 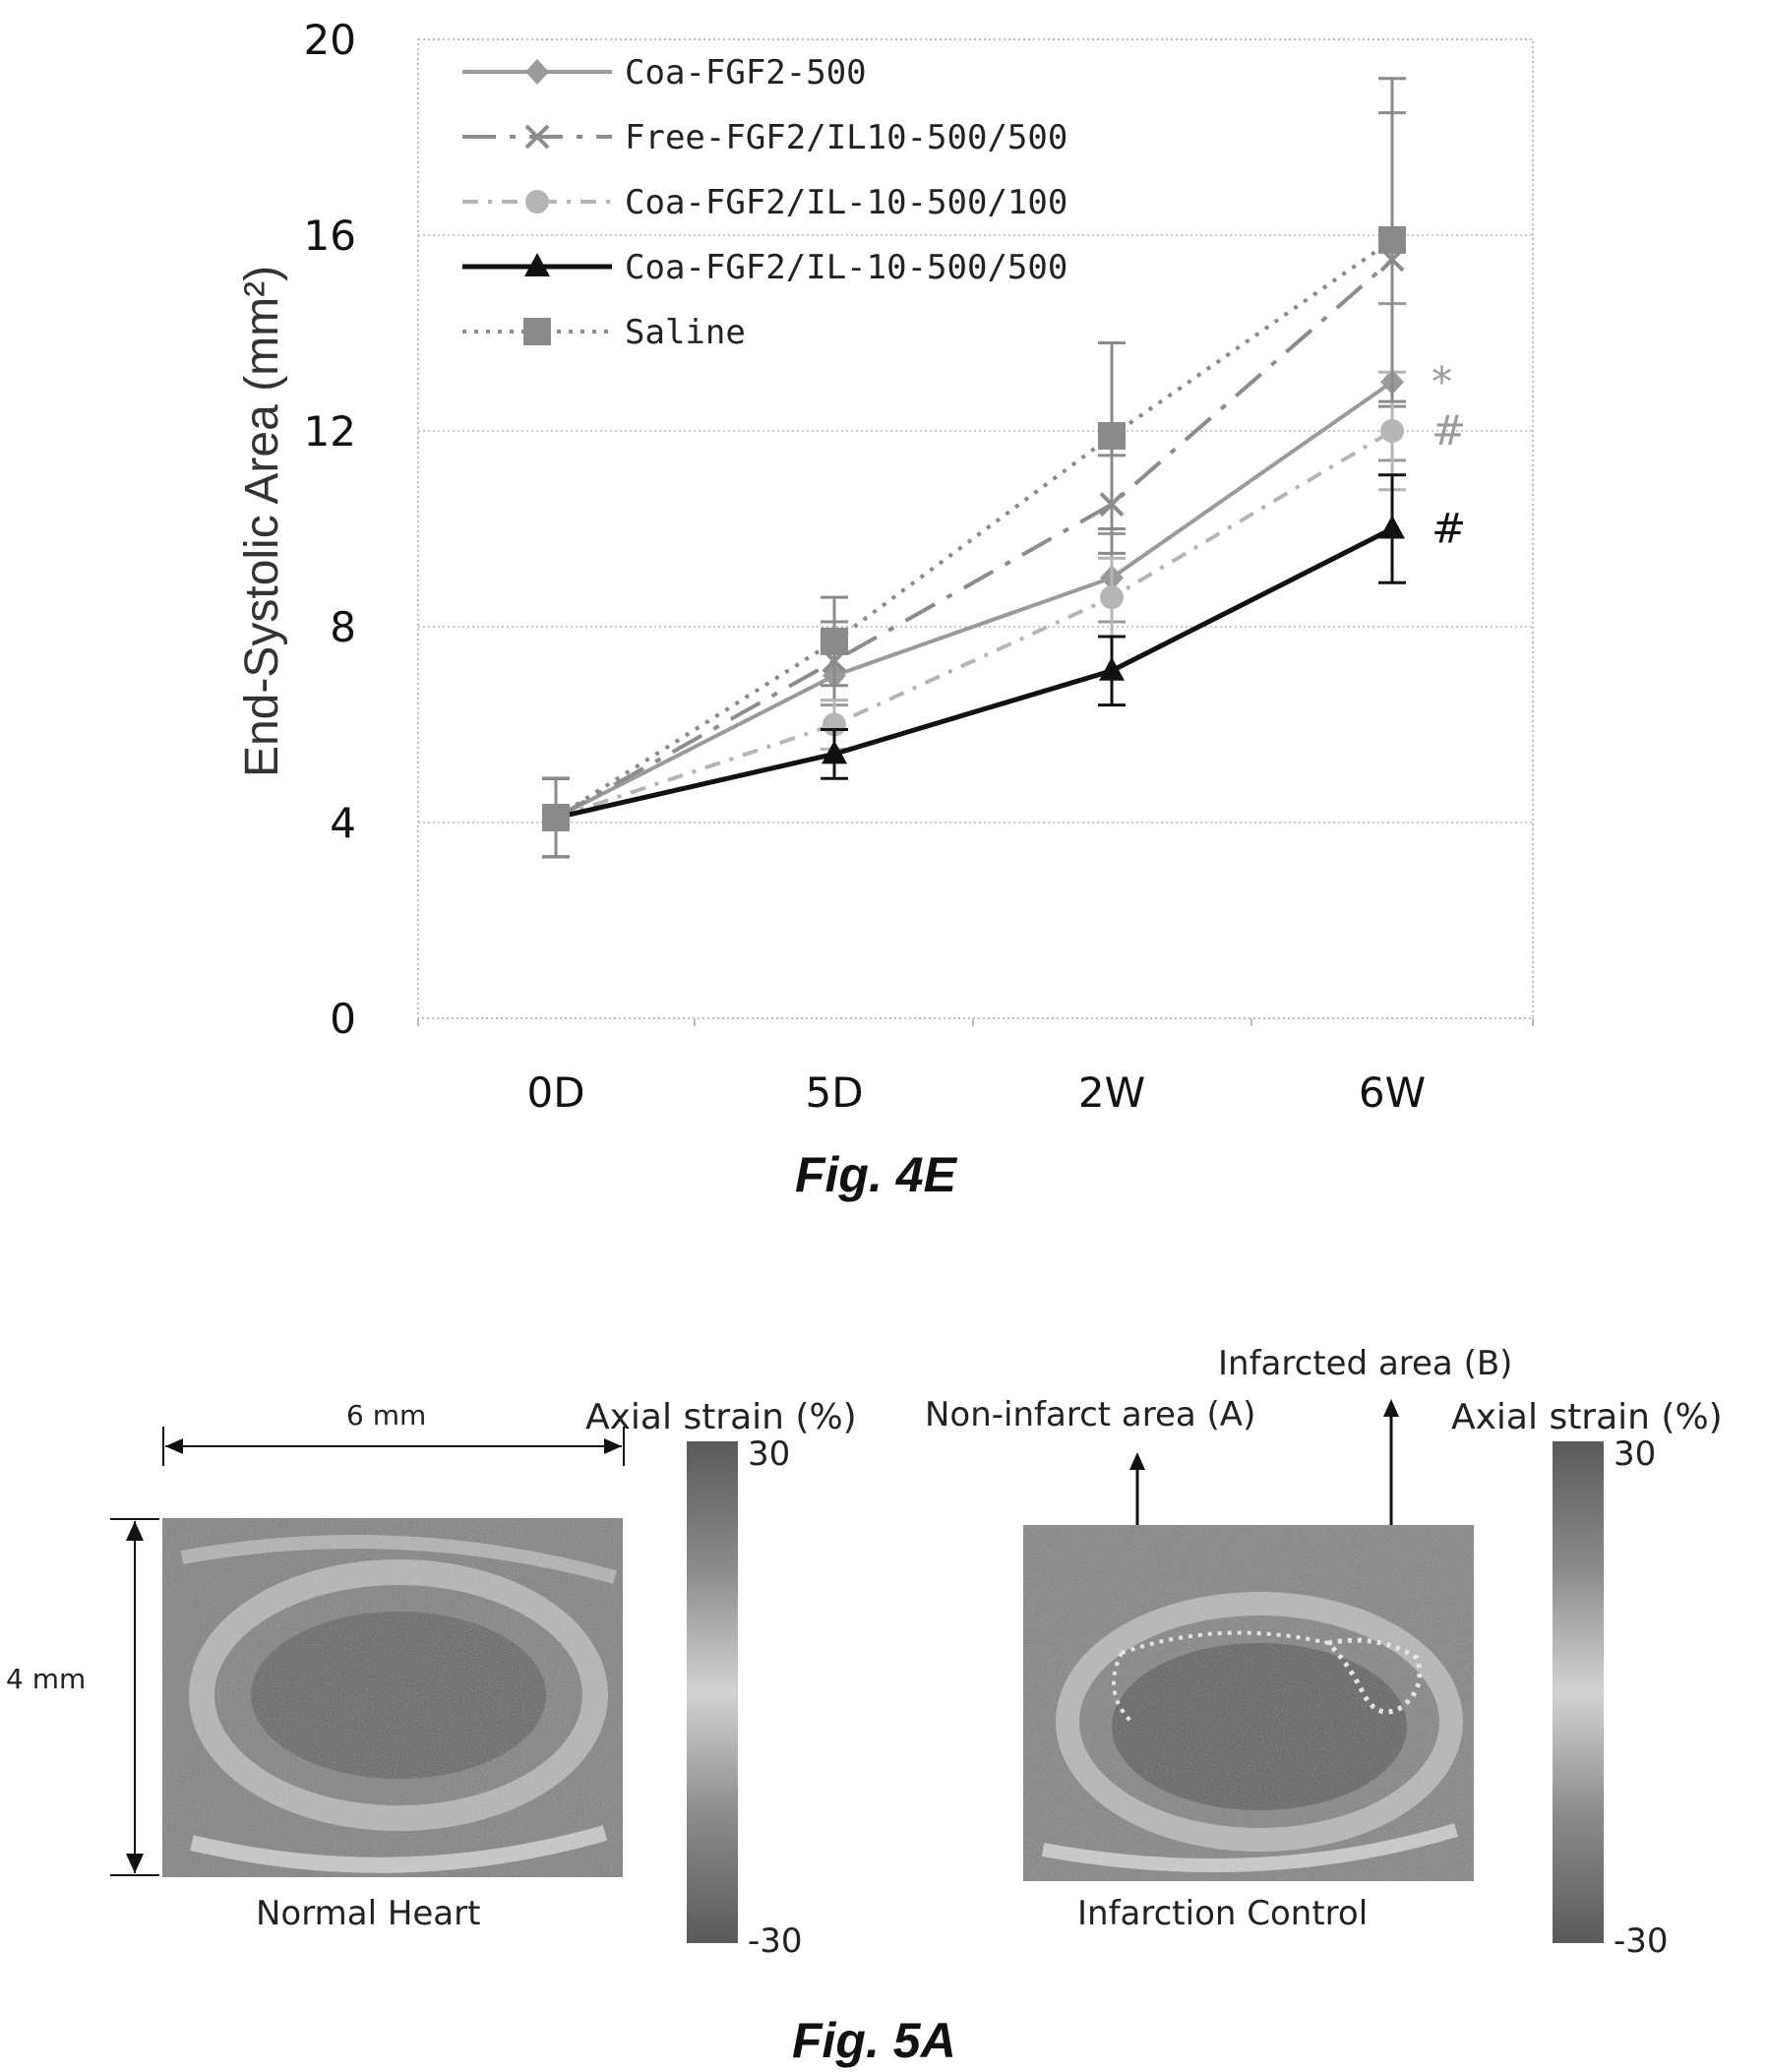 I want to click on series-0: *, so click(x=997, y=580).